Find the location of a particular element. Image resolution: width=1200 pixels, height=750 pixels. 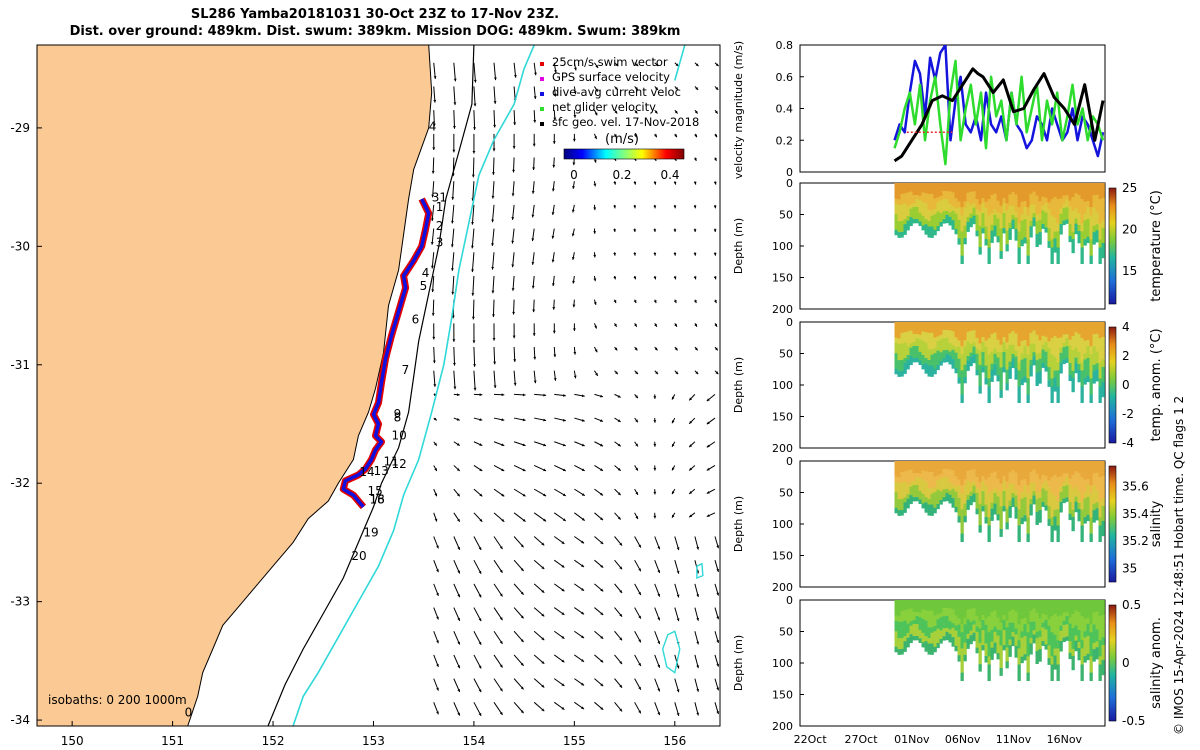

section-y-tick-label: 200 is located at coordinates (782, 309).